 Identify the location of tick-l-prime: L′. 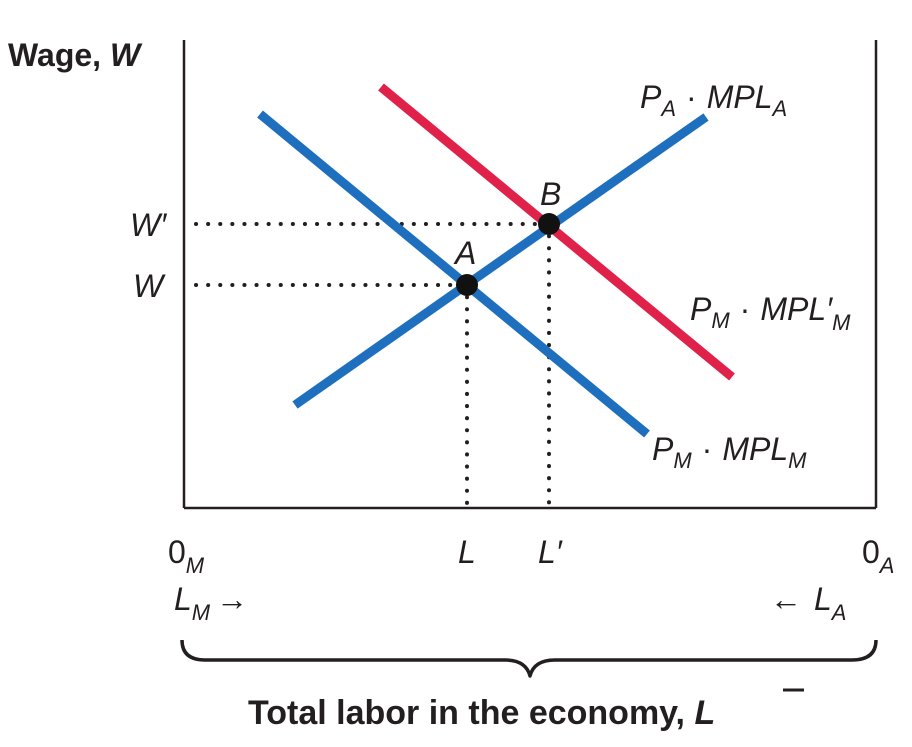
(550, 552).